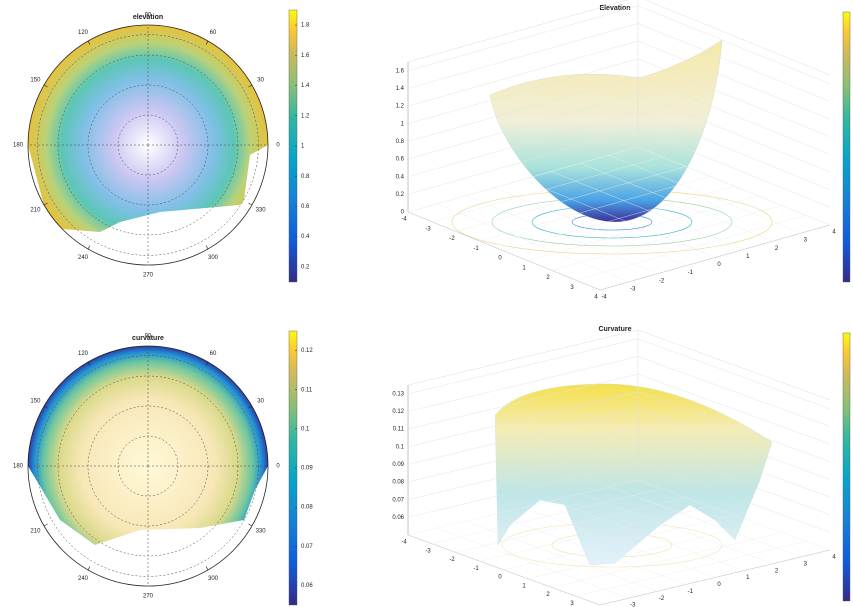 The height and width of the screenshot is (607, 853). I want to click on elevation-surface, so click(606, 131).